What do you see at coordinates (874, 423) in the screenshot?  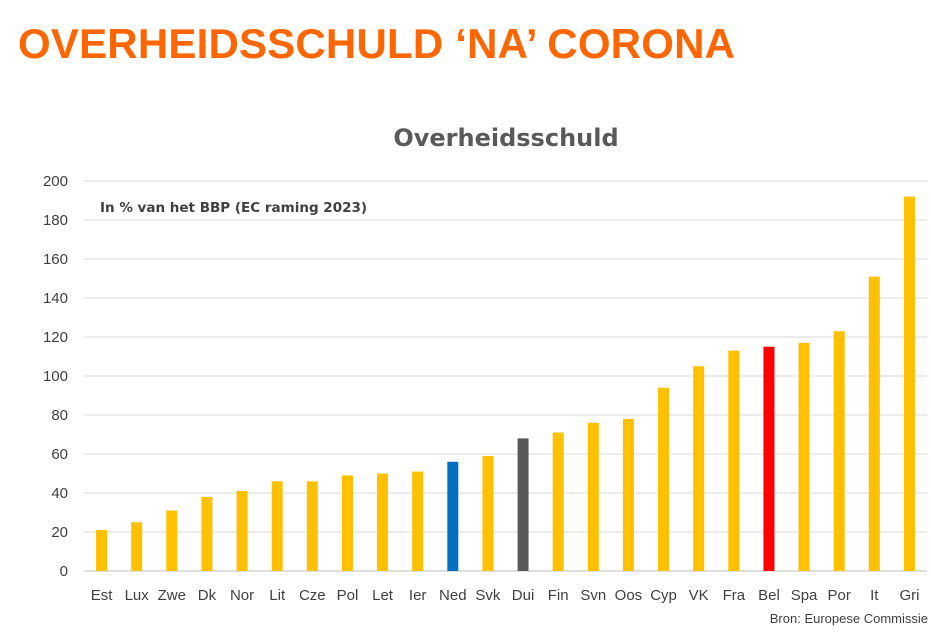 I see `bar-it` at bounding box center [874, 423].